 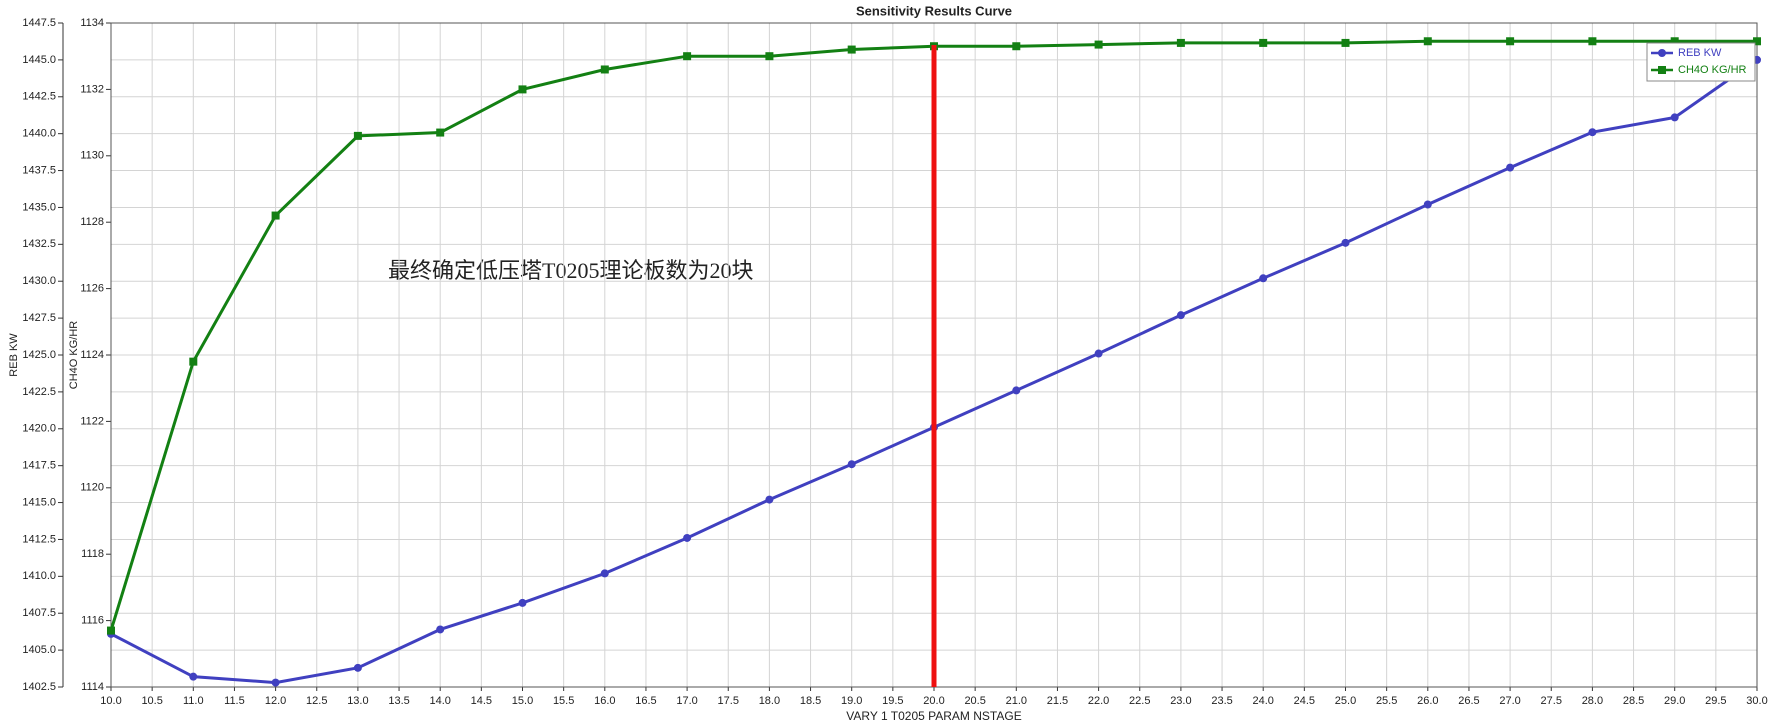 What do you see at coordinates (39, 613) in the screenshot?
I see `y-tick-label: 1407.5` at bounding box center [39, 613].